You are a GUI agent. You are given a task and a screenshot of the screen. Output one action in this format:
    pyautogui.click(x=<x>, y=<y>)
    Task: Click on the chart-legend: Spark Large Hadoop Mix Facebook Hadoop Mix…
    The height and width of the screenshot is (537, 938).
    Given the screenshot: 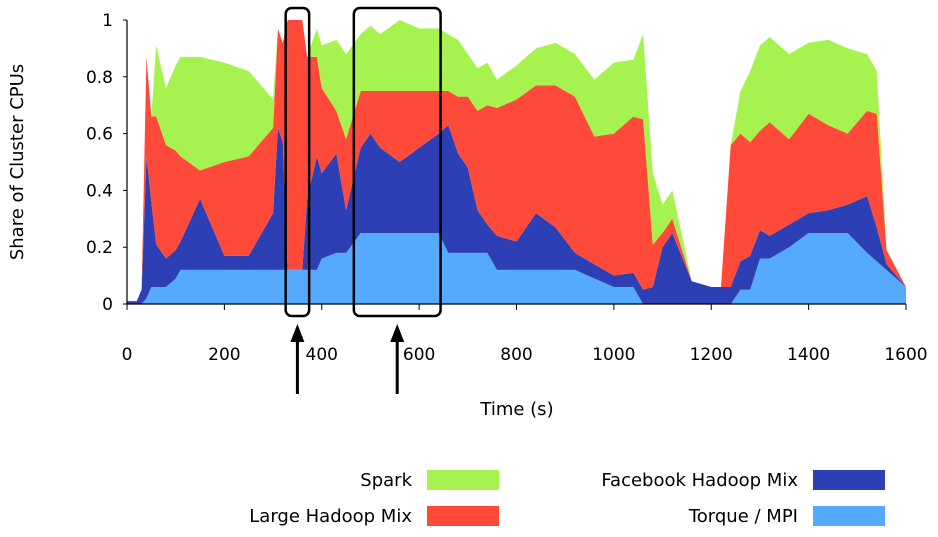 What is the action you would take?
    pyautogui.click(x=567, y=498)
    